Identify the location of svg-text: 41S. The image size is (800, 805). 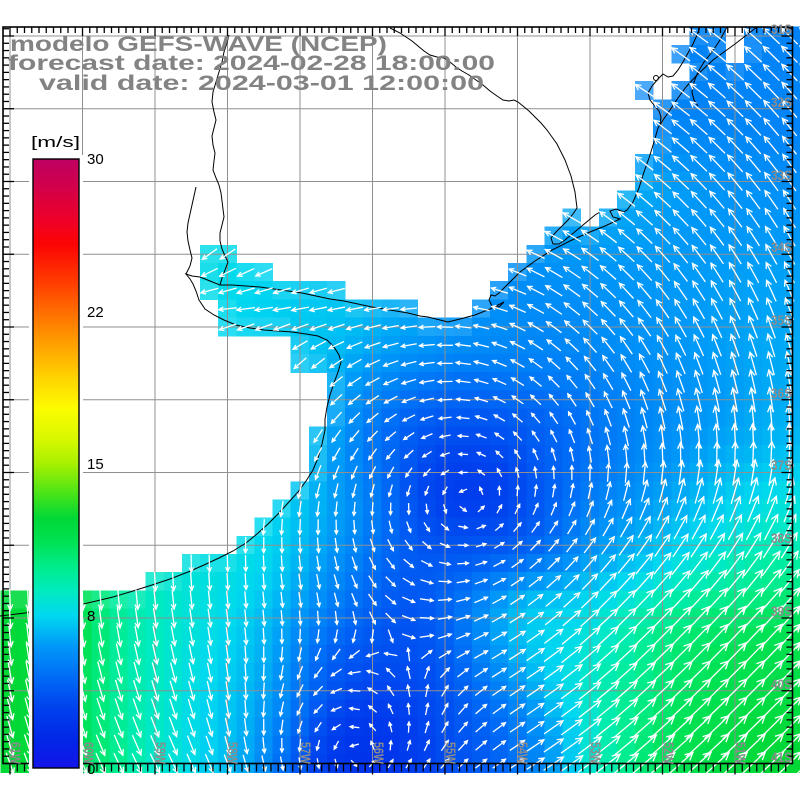
(781, 757).